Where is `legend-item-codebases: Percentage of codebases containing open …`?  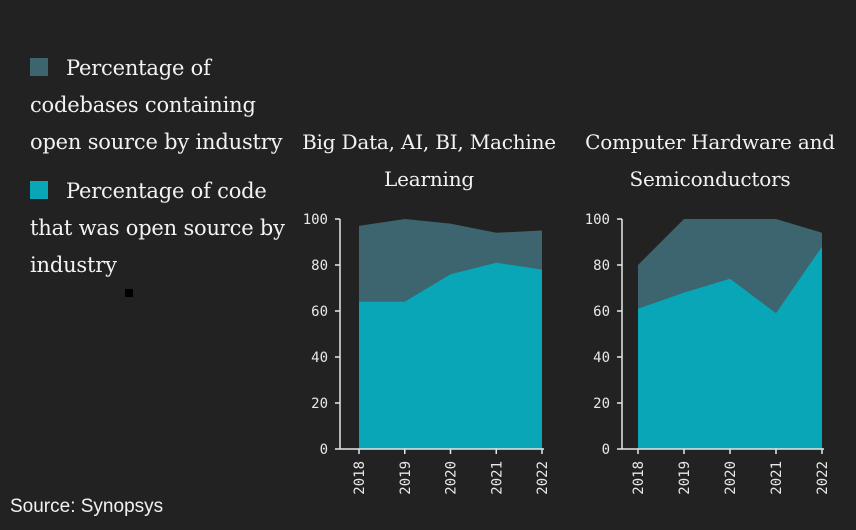
legend-item-codebases: Percentage of codebases containing open … is located at coordinates (170, 105).